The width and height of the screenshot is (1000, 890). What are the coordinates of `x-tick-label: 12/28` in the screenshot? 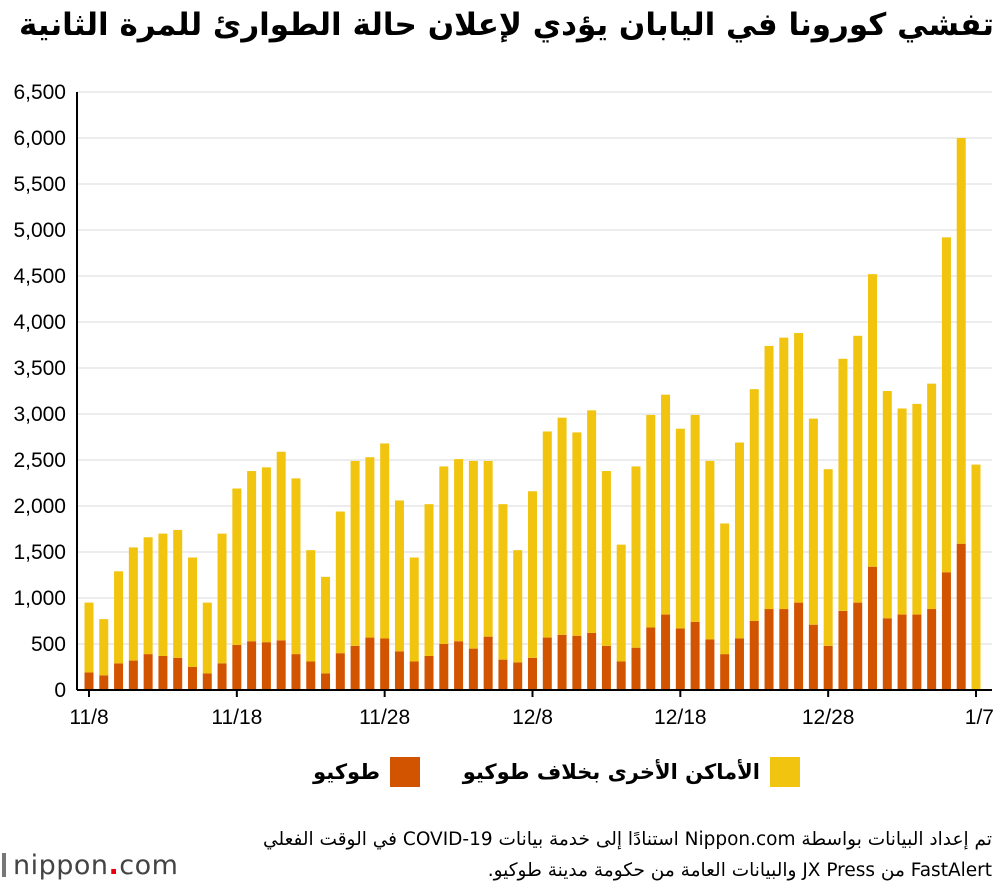 It's located at (828, 717).